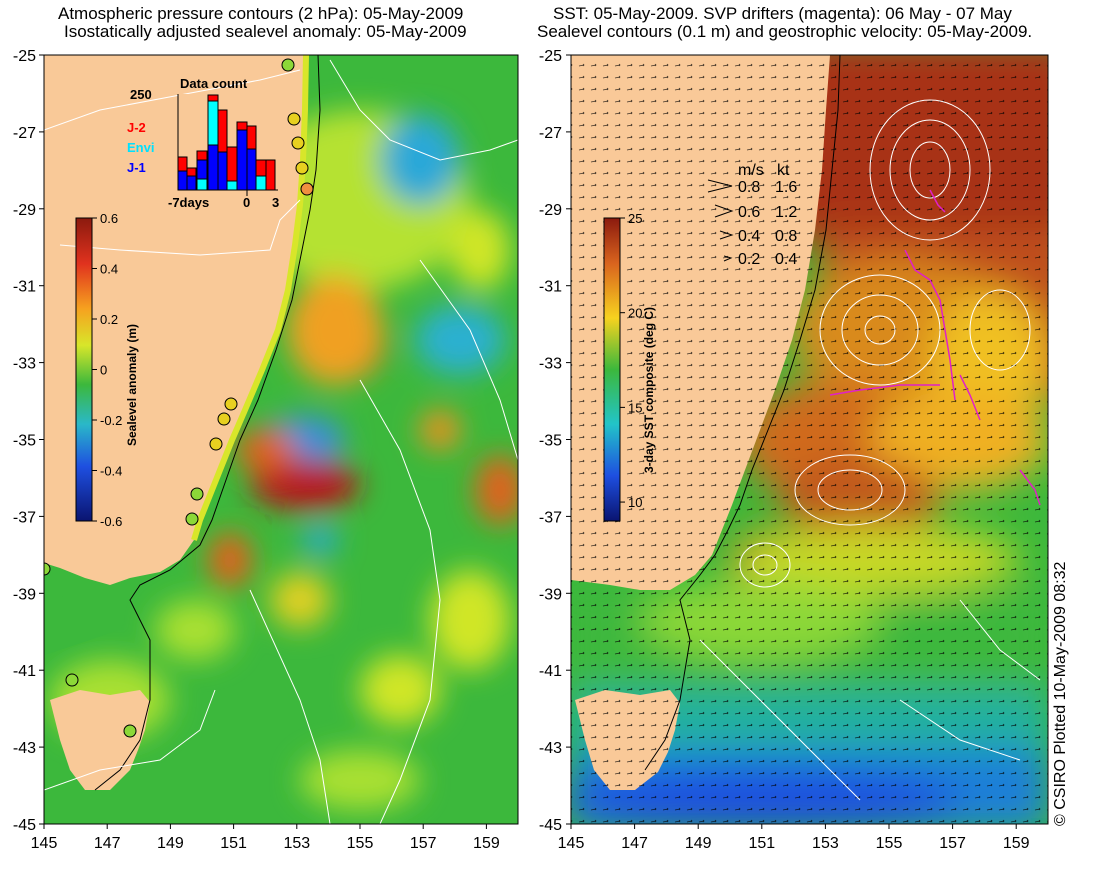 This screenshot has height=870, width=1100. What do you see at coordinates (751, 170) in the screenshot?
I see `velocity-legend-header-ms: m/s` at bounding box center [751, 170].